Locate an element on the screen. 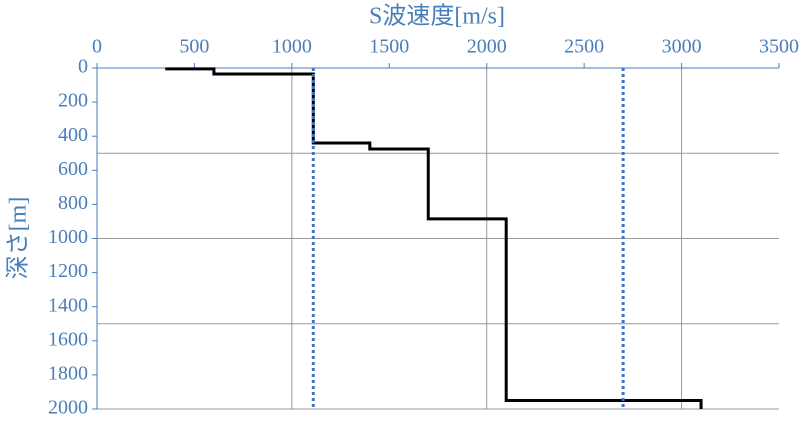 The height and width of the screenshot is (431, 810). x-tick-label: 1000 is located at coordinates (292, 47).